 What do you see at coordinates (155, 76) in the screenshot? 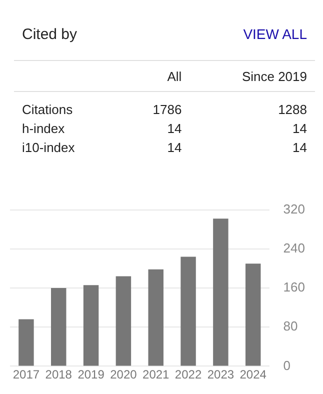
I see `text: All` at bounding box center [155, 76].